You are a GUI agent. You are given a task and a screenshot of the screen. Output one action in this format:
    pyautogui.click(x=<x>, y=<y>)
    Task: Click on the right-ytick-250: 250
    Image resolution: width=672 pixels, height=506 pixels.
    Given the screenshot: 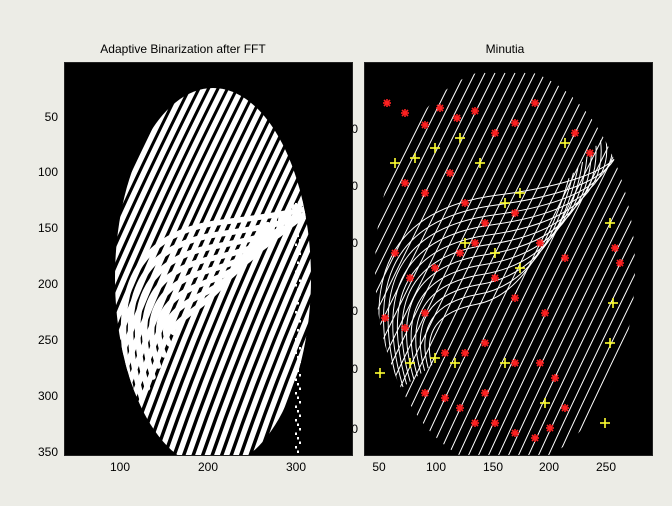 What is the action you would take?
    pyautogui.click(x=347, y=369)
    